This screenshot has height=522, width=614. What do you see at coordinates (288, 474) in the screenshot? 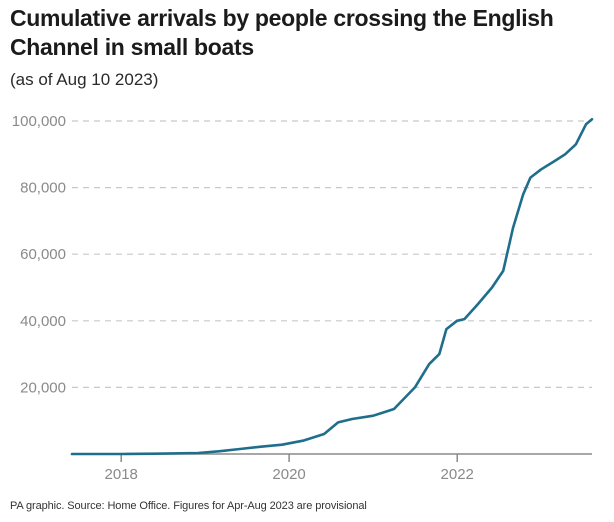
I see `x-tick-label: 2020` at bounding box center [288, 474].